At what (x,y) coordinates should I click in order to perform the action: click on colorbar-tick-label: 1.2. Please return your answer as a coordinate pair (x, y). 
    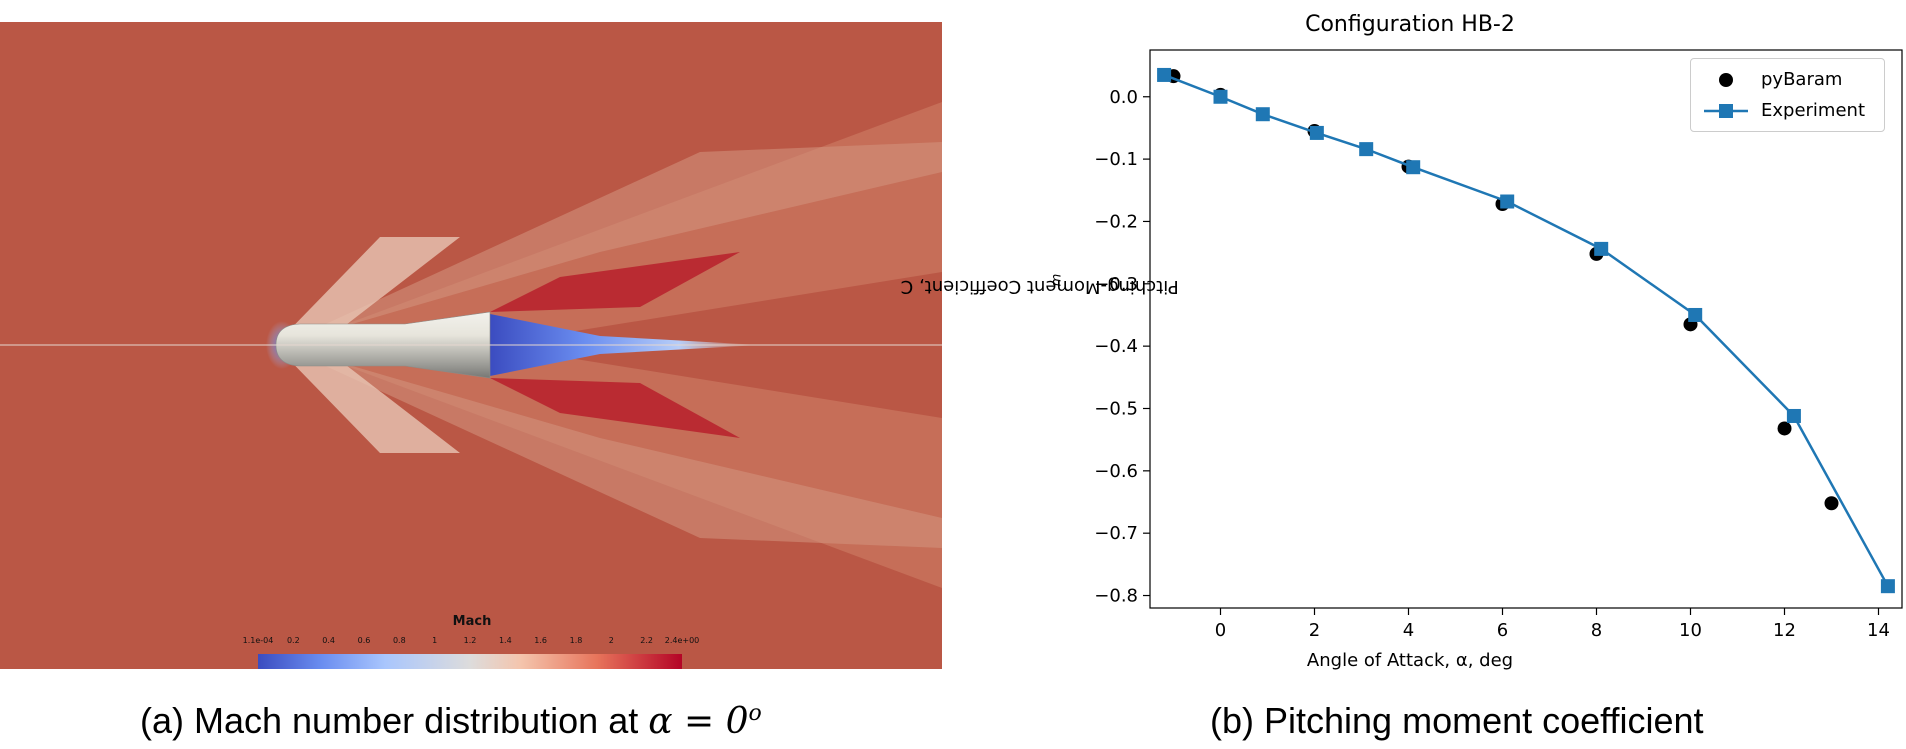
    Looking at the image, I should click on (470, 640).